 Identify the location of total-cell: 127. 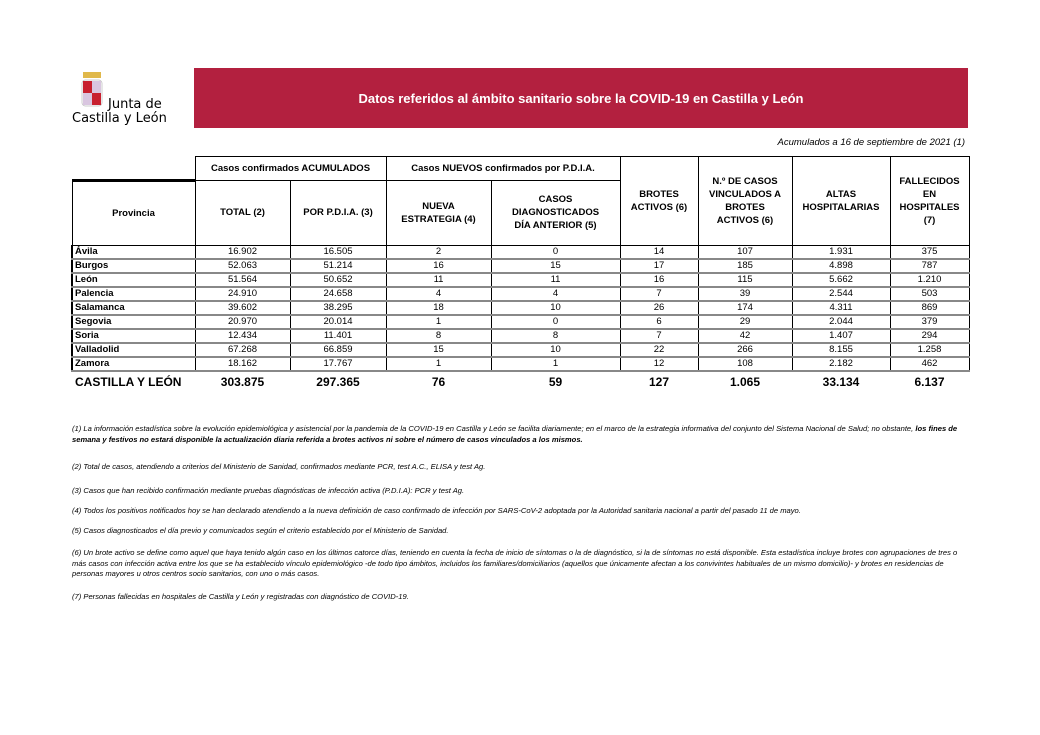
(659, 380).